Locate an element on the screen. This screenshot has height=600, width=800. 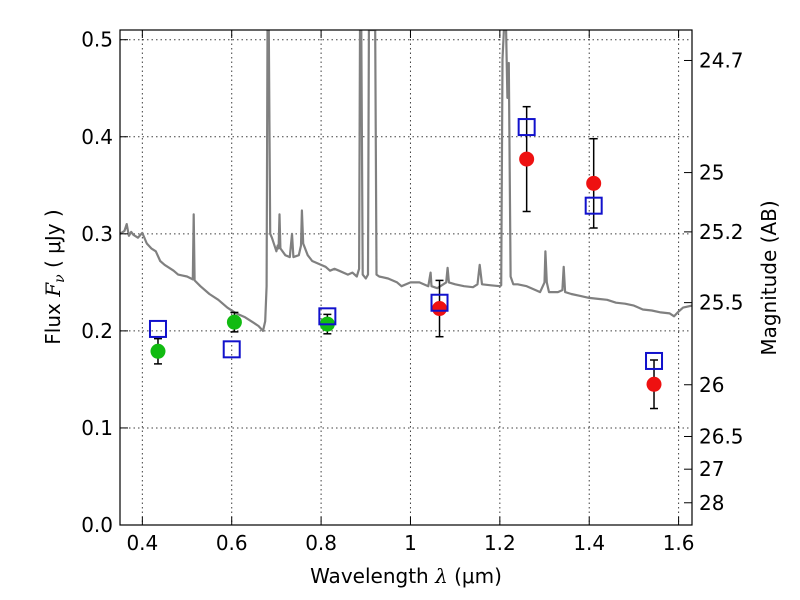
y-axis-label-subscript: ν is located at coordinates (60, 278).